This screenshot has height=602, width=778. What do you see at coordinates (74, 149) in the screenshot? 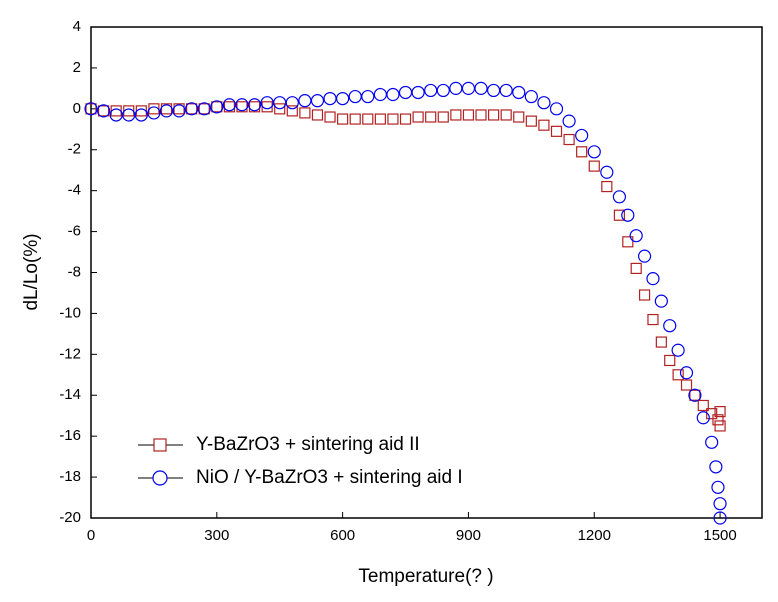
I see `y-tick-label: -2` at bounding box center [74, 149].